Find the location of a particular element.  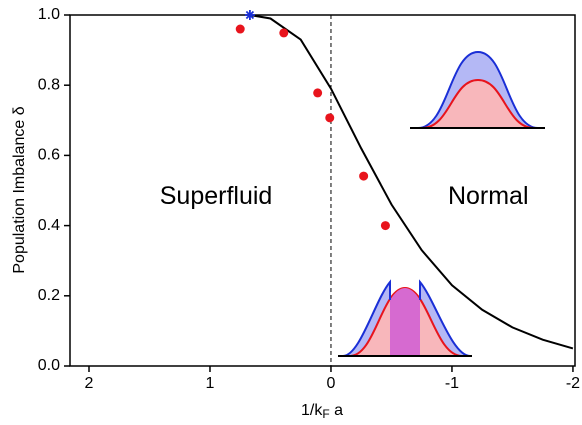

y-axis-label: Population Imbalance δ is located at coordinates (19, 189).